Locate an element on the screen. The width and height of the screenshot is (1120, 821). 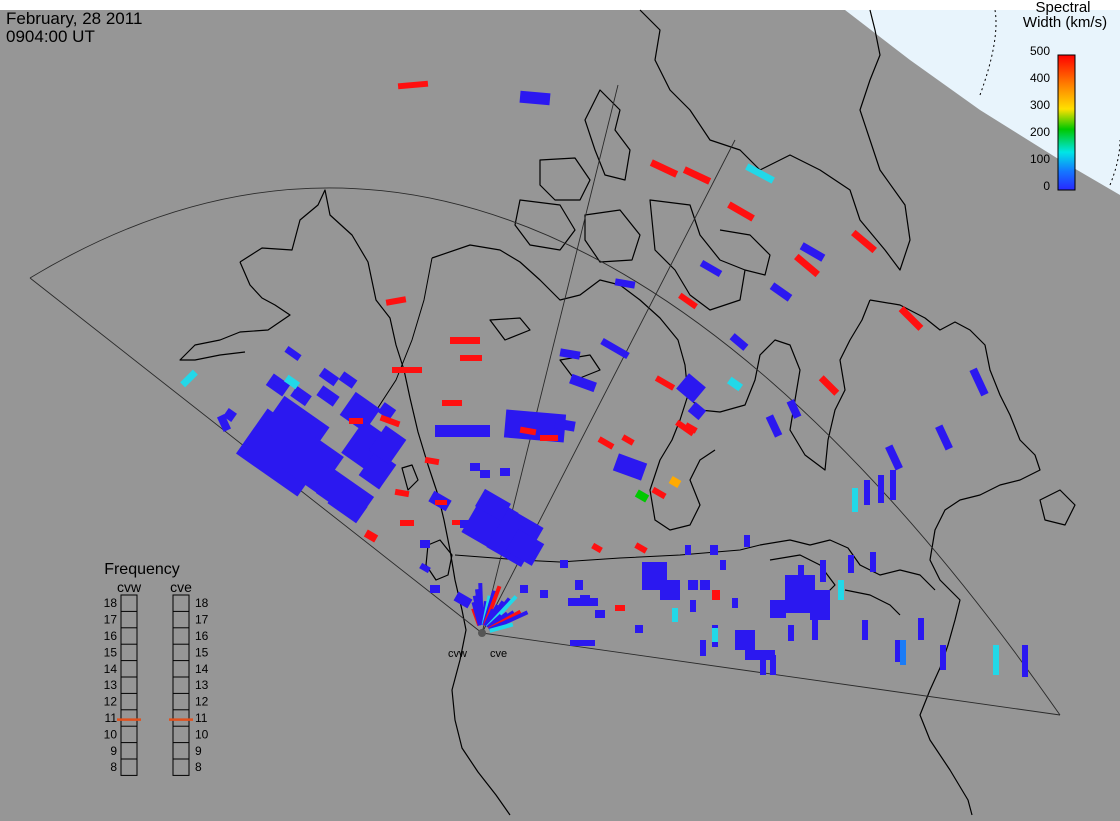
radar-site-marker is located at coordinates (482, 633).